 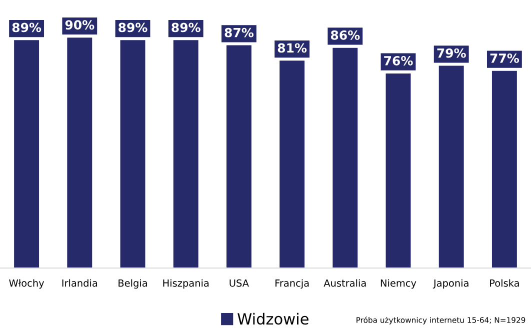 I want to click on data-label: 79%, so click(x=451, y=53).